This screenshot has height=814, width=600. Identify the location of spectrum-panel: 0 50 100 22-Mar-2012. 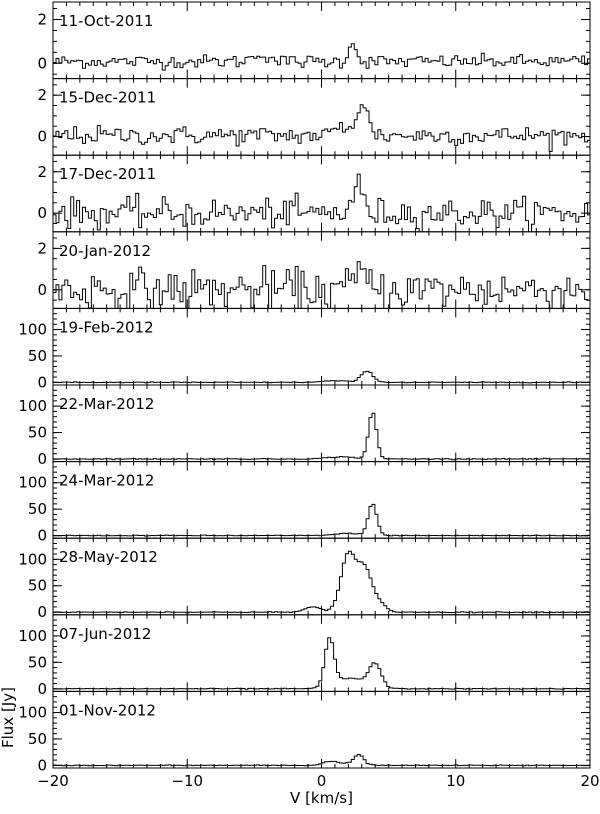
(304, 426).